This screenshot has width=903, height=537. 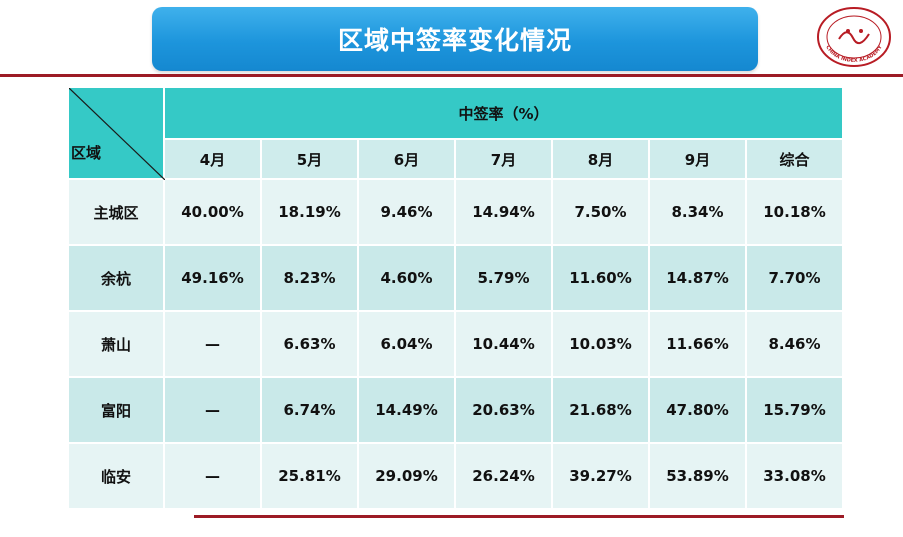 I want to click on page-title: 区域中签率变化情况, so click(x=454, y=40).